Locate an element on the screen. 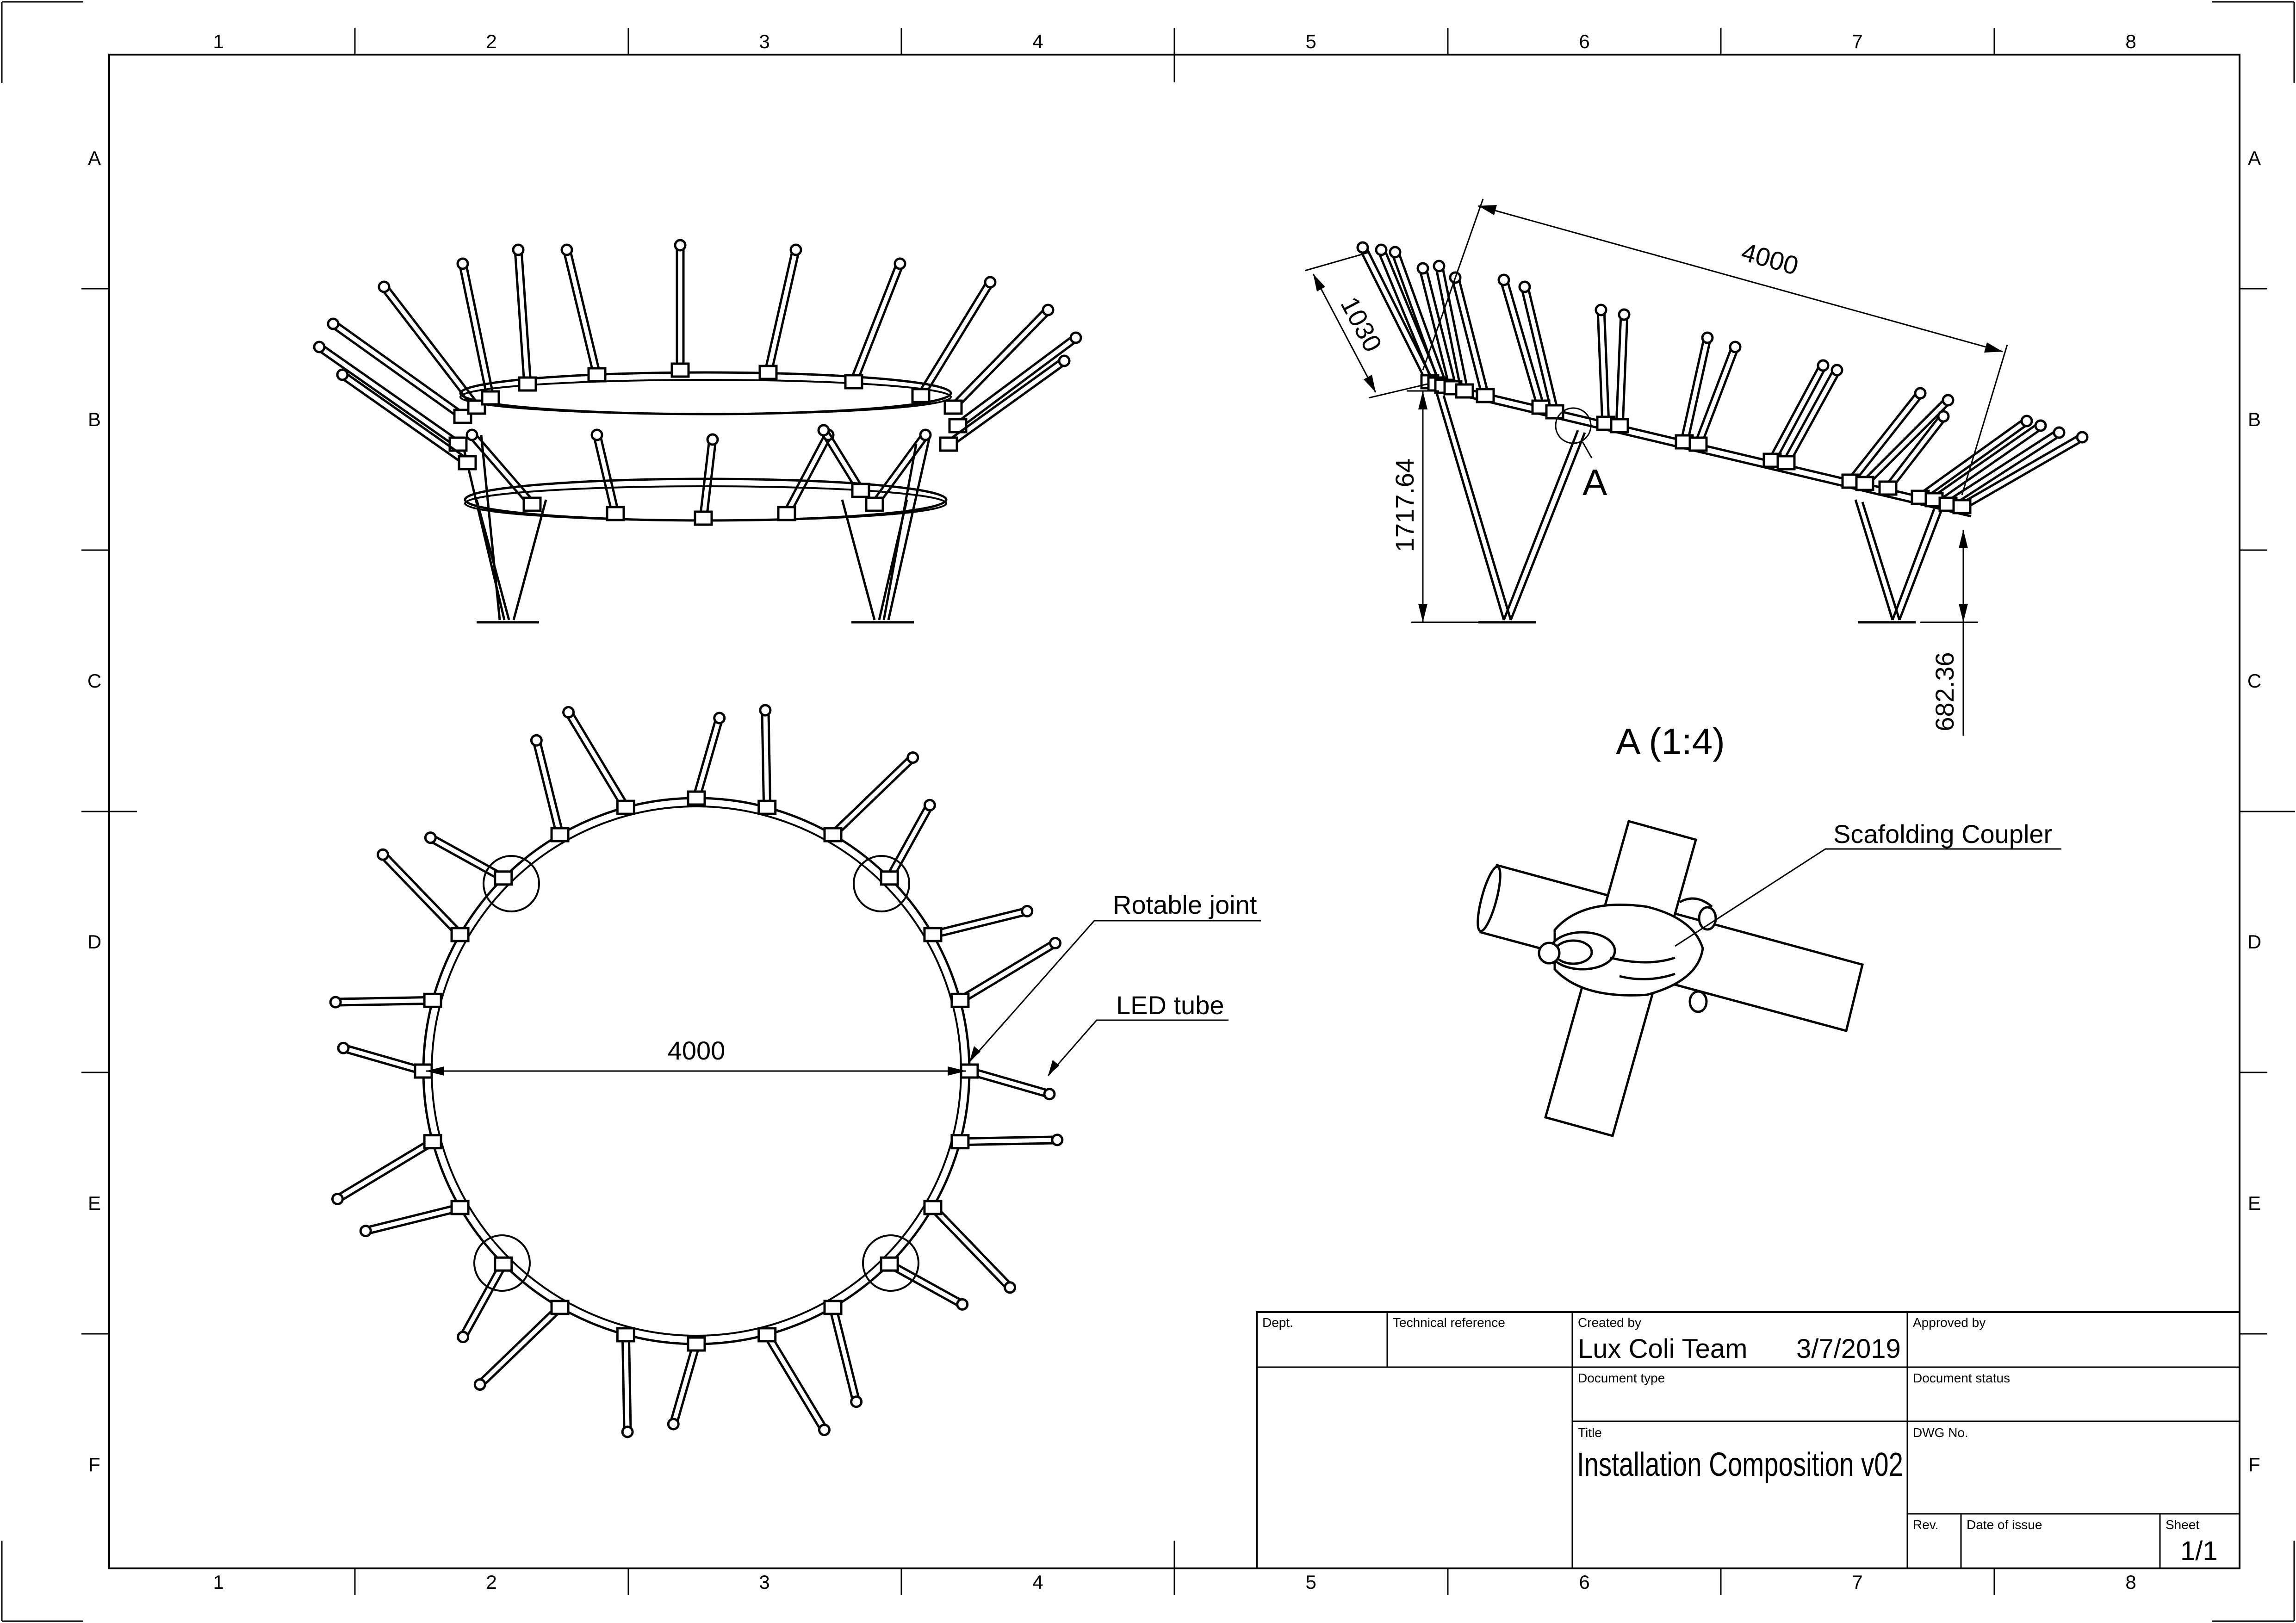 The width and height of the screenshot is (2296, 1623). callout-led-tube: LED tube is located at coordinates (1138, 1033).